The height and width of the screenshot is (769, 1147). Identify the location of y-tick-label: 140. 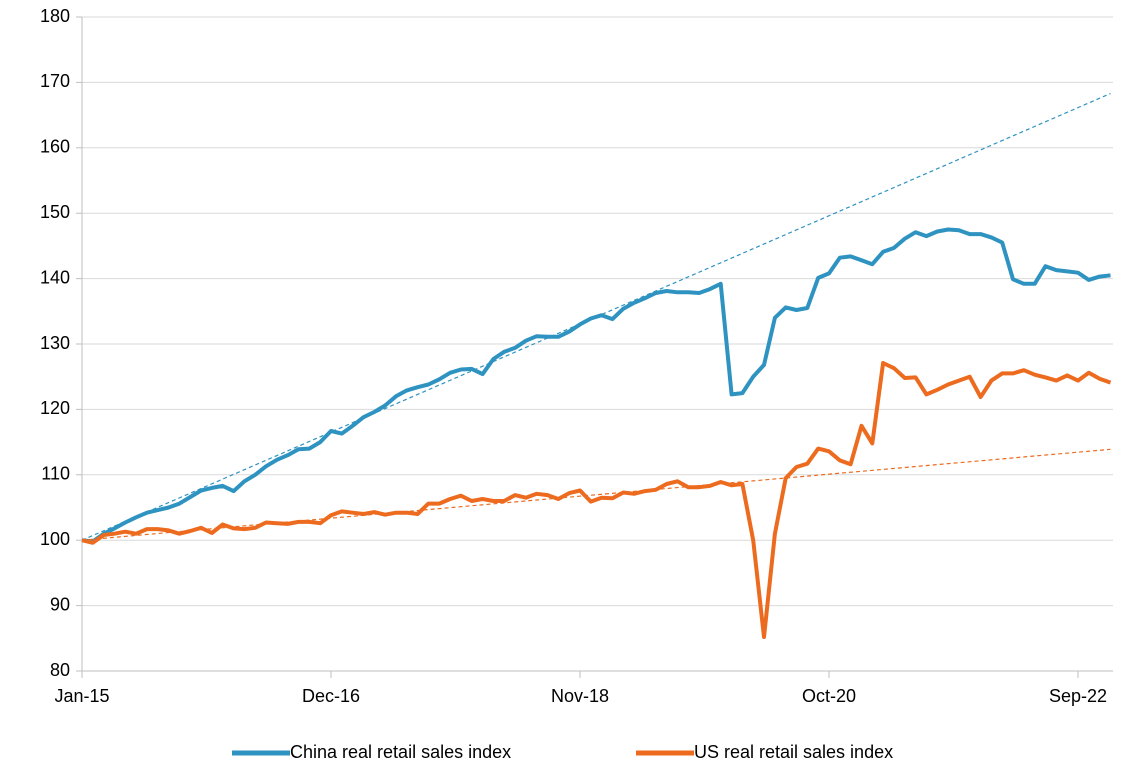
(55, 277).